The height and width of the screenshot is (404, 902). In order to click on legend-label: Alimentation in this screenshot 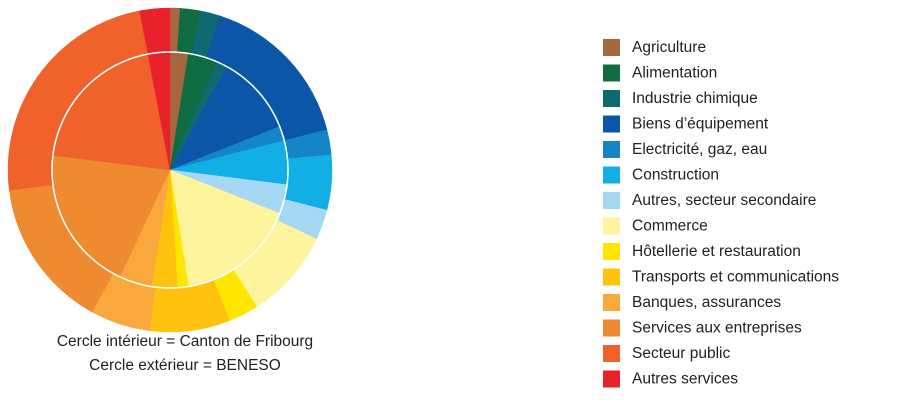, I will do `click(674, 73)`.